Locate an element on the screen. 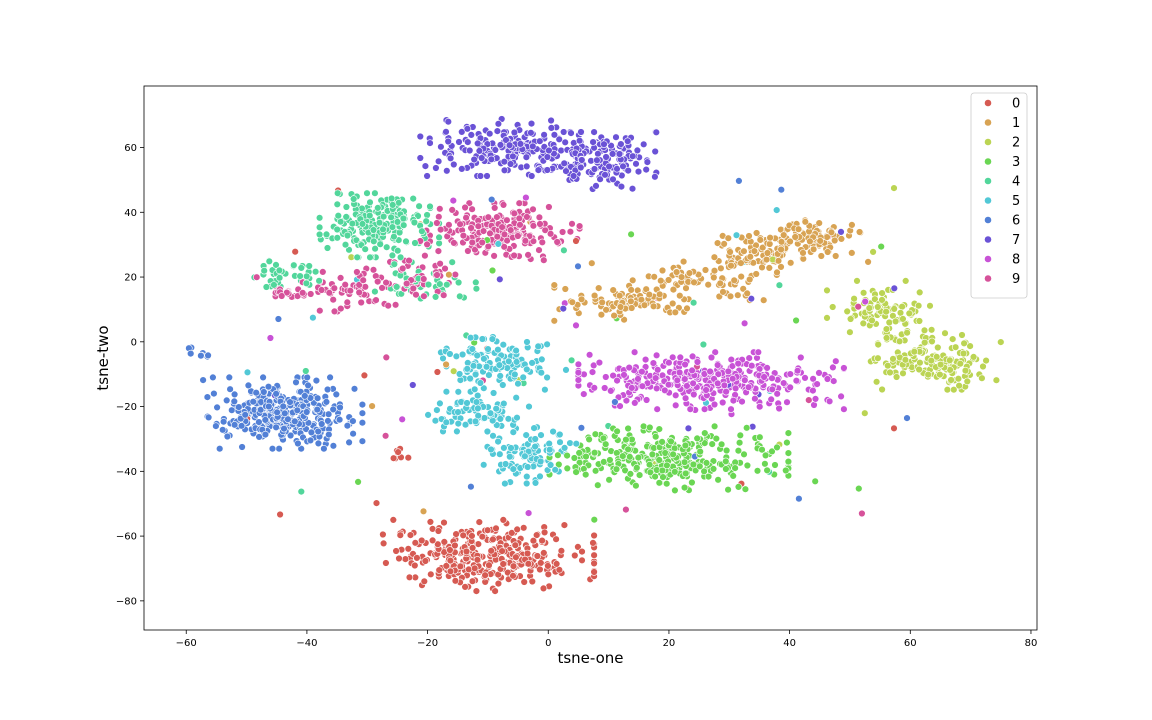 The image size is (1152, 720). legend-label: 7 is located at coordinates (1016, 240).